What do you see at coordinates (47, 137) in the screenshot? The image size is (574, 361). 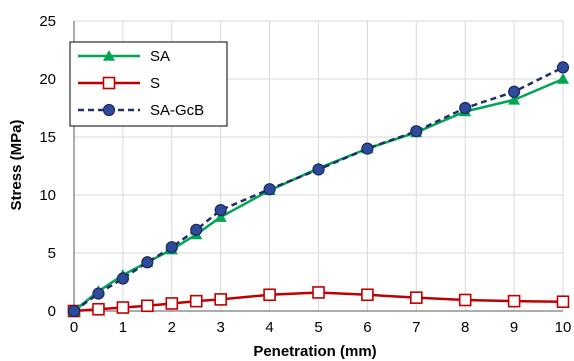 I see `y-tick-label: 15` at bounding box center [47, 137].